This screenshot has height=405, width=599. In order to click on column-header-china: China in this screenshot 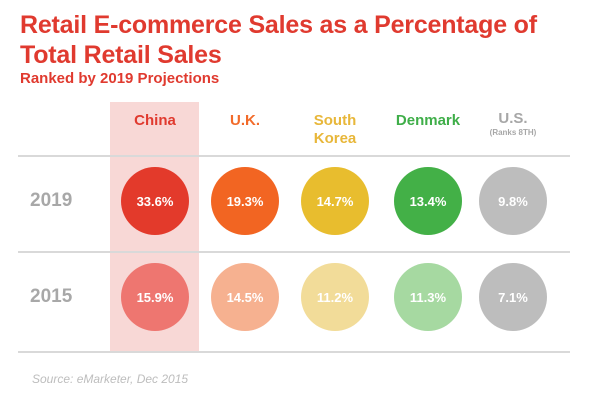, I will do `click(155, 121)`.